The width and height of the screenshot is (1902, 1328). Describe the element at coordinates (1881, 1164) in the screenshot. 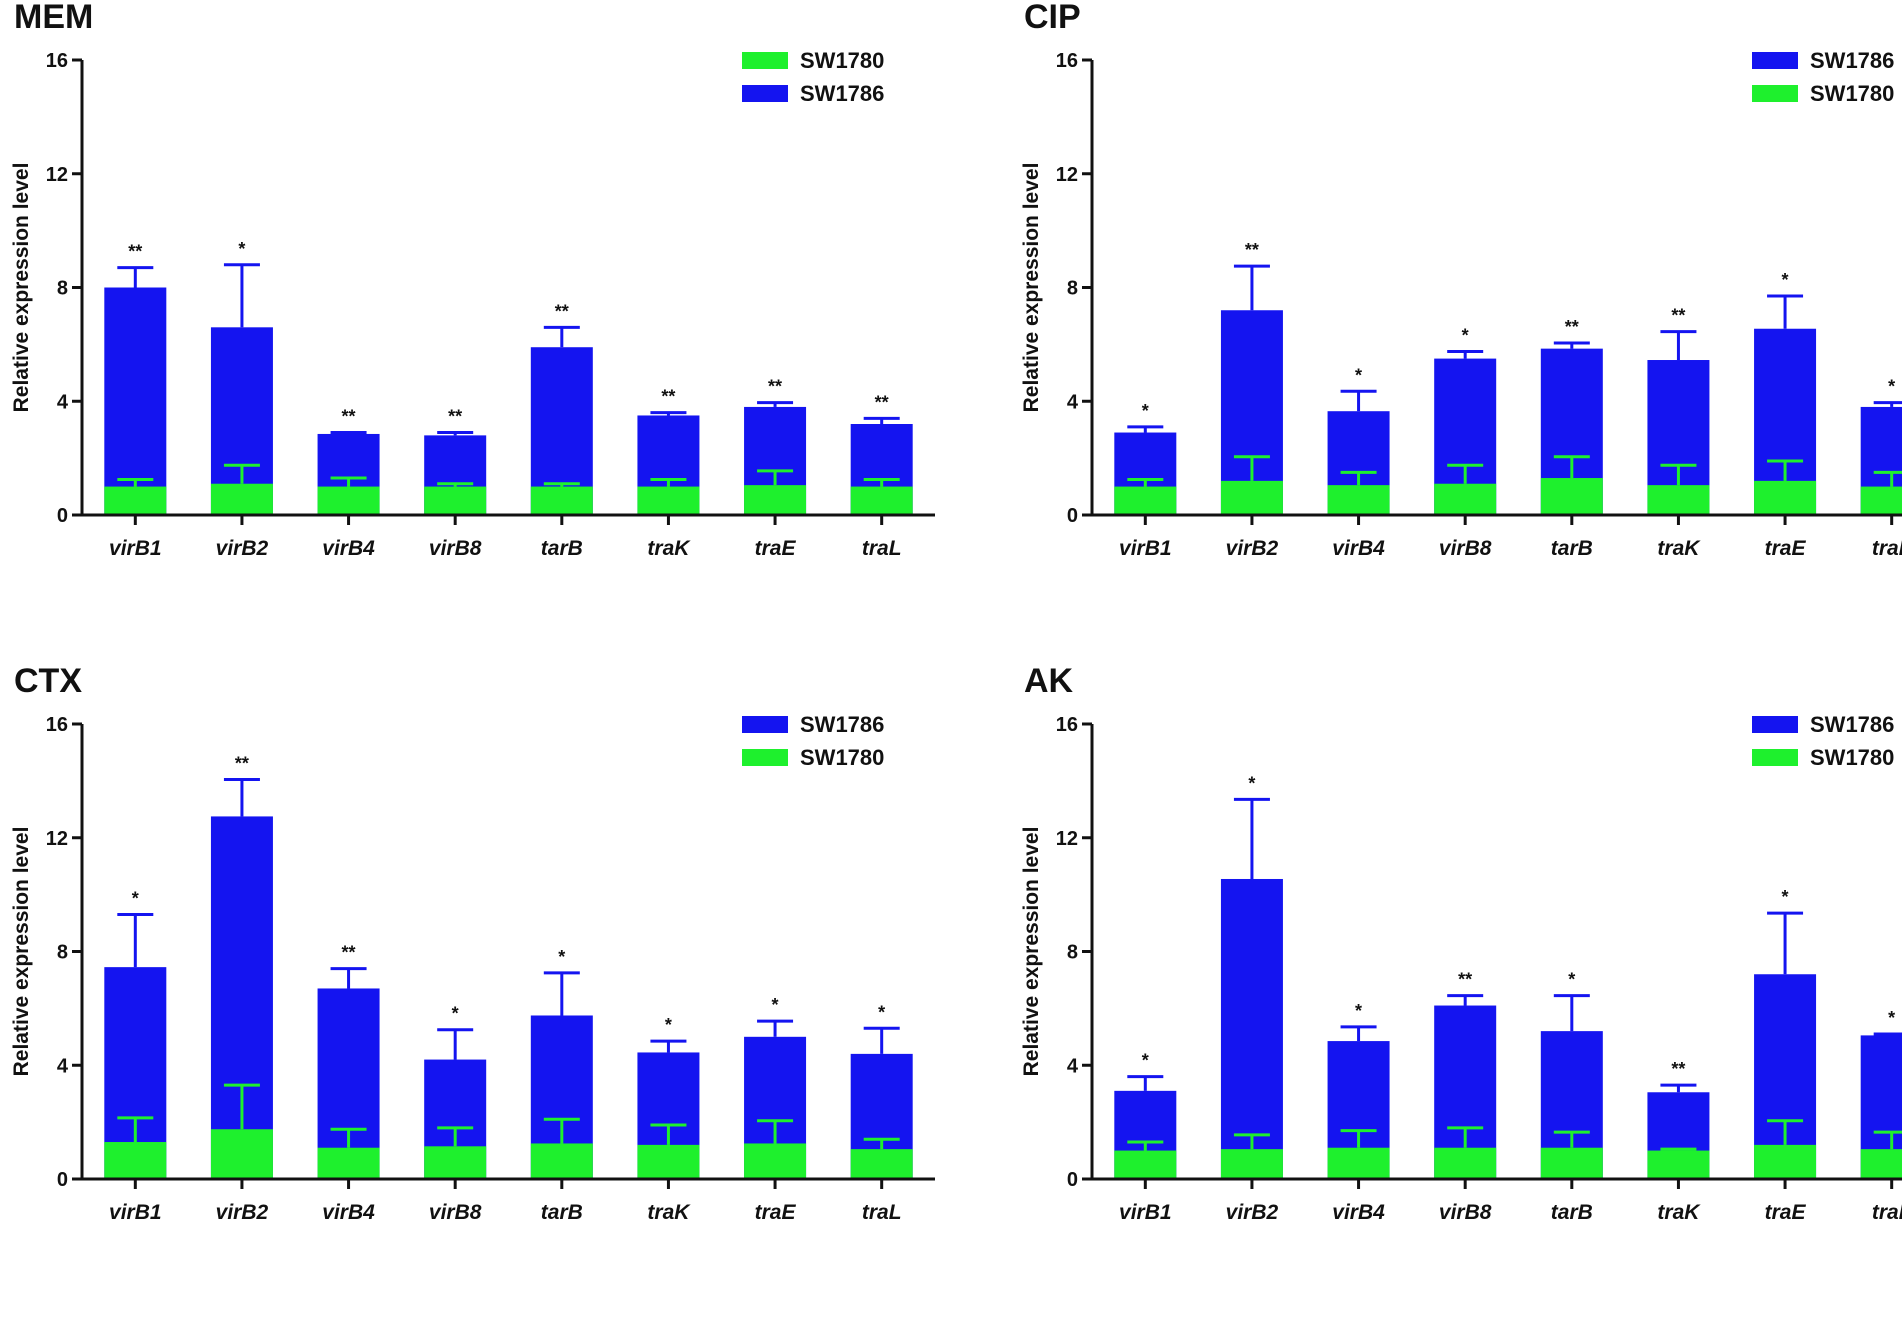

I see `bar-sw1780-traL` at that location.